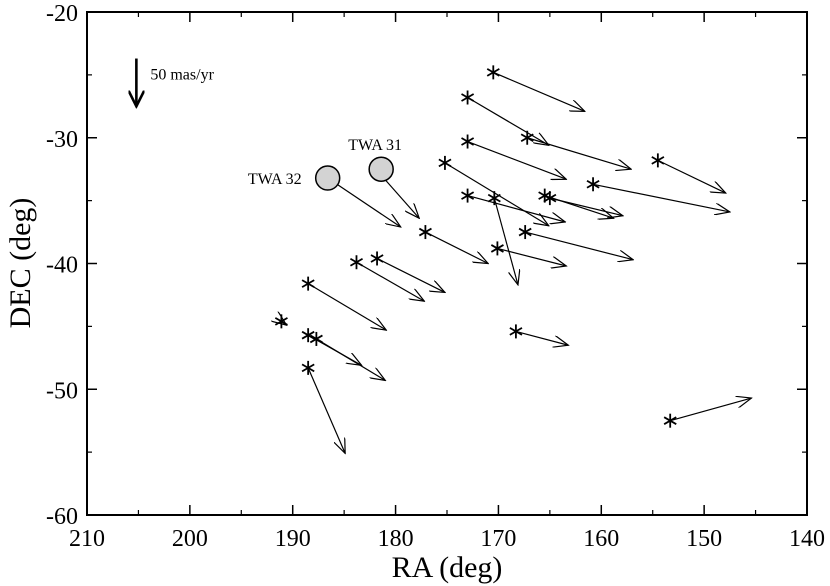 This screenshot has height=586, width=830. What do you see at coordinates (20, 263) in the screenshot?
I see `y-axis-title: DEC (deg)` at bounding box center [20, 263].